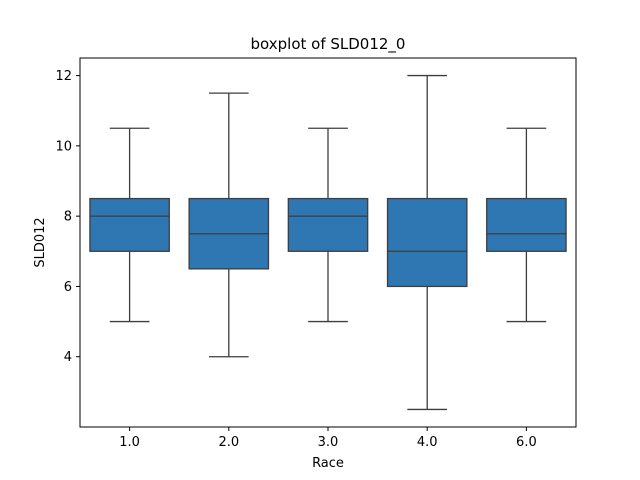 This screenshot has height=480, width=640. I want to click on x-tick-label: 2.0, so click(228, 442).